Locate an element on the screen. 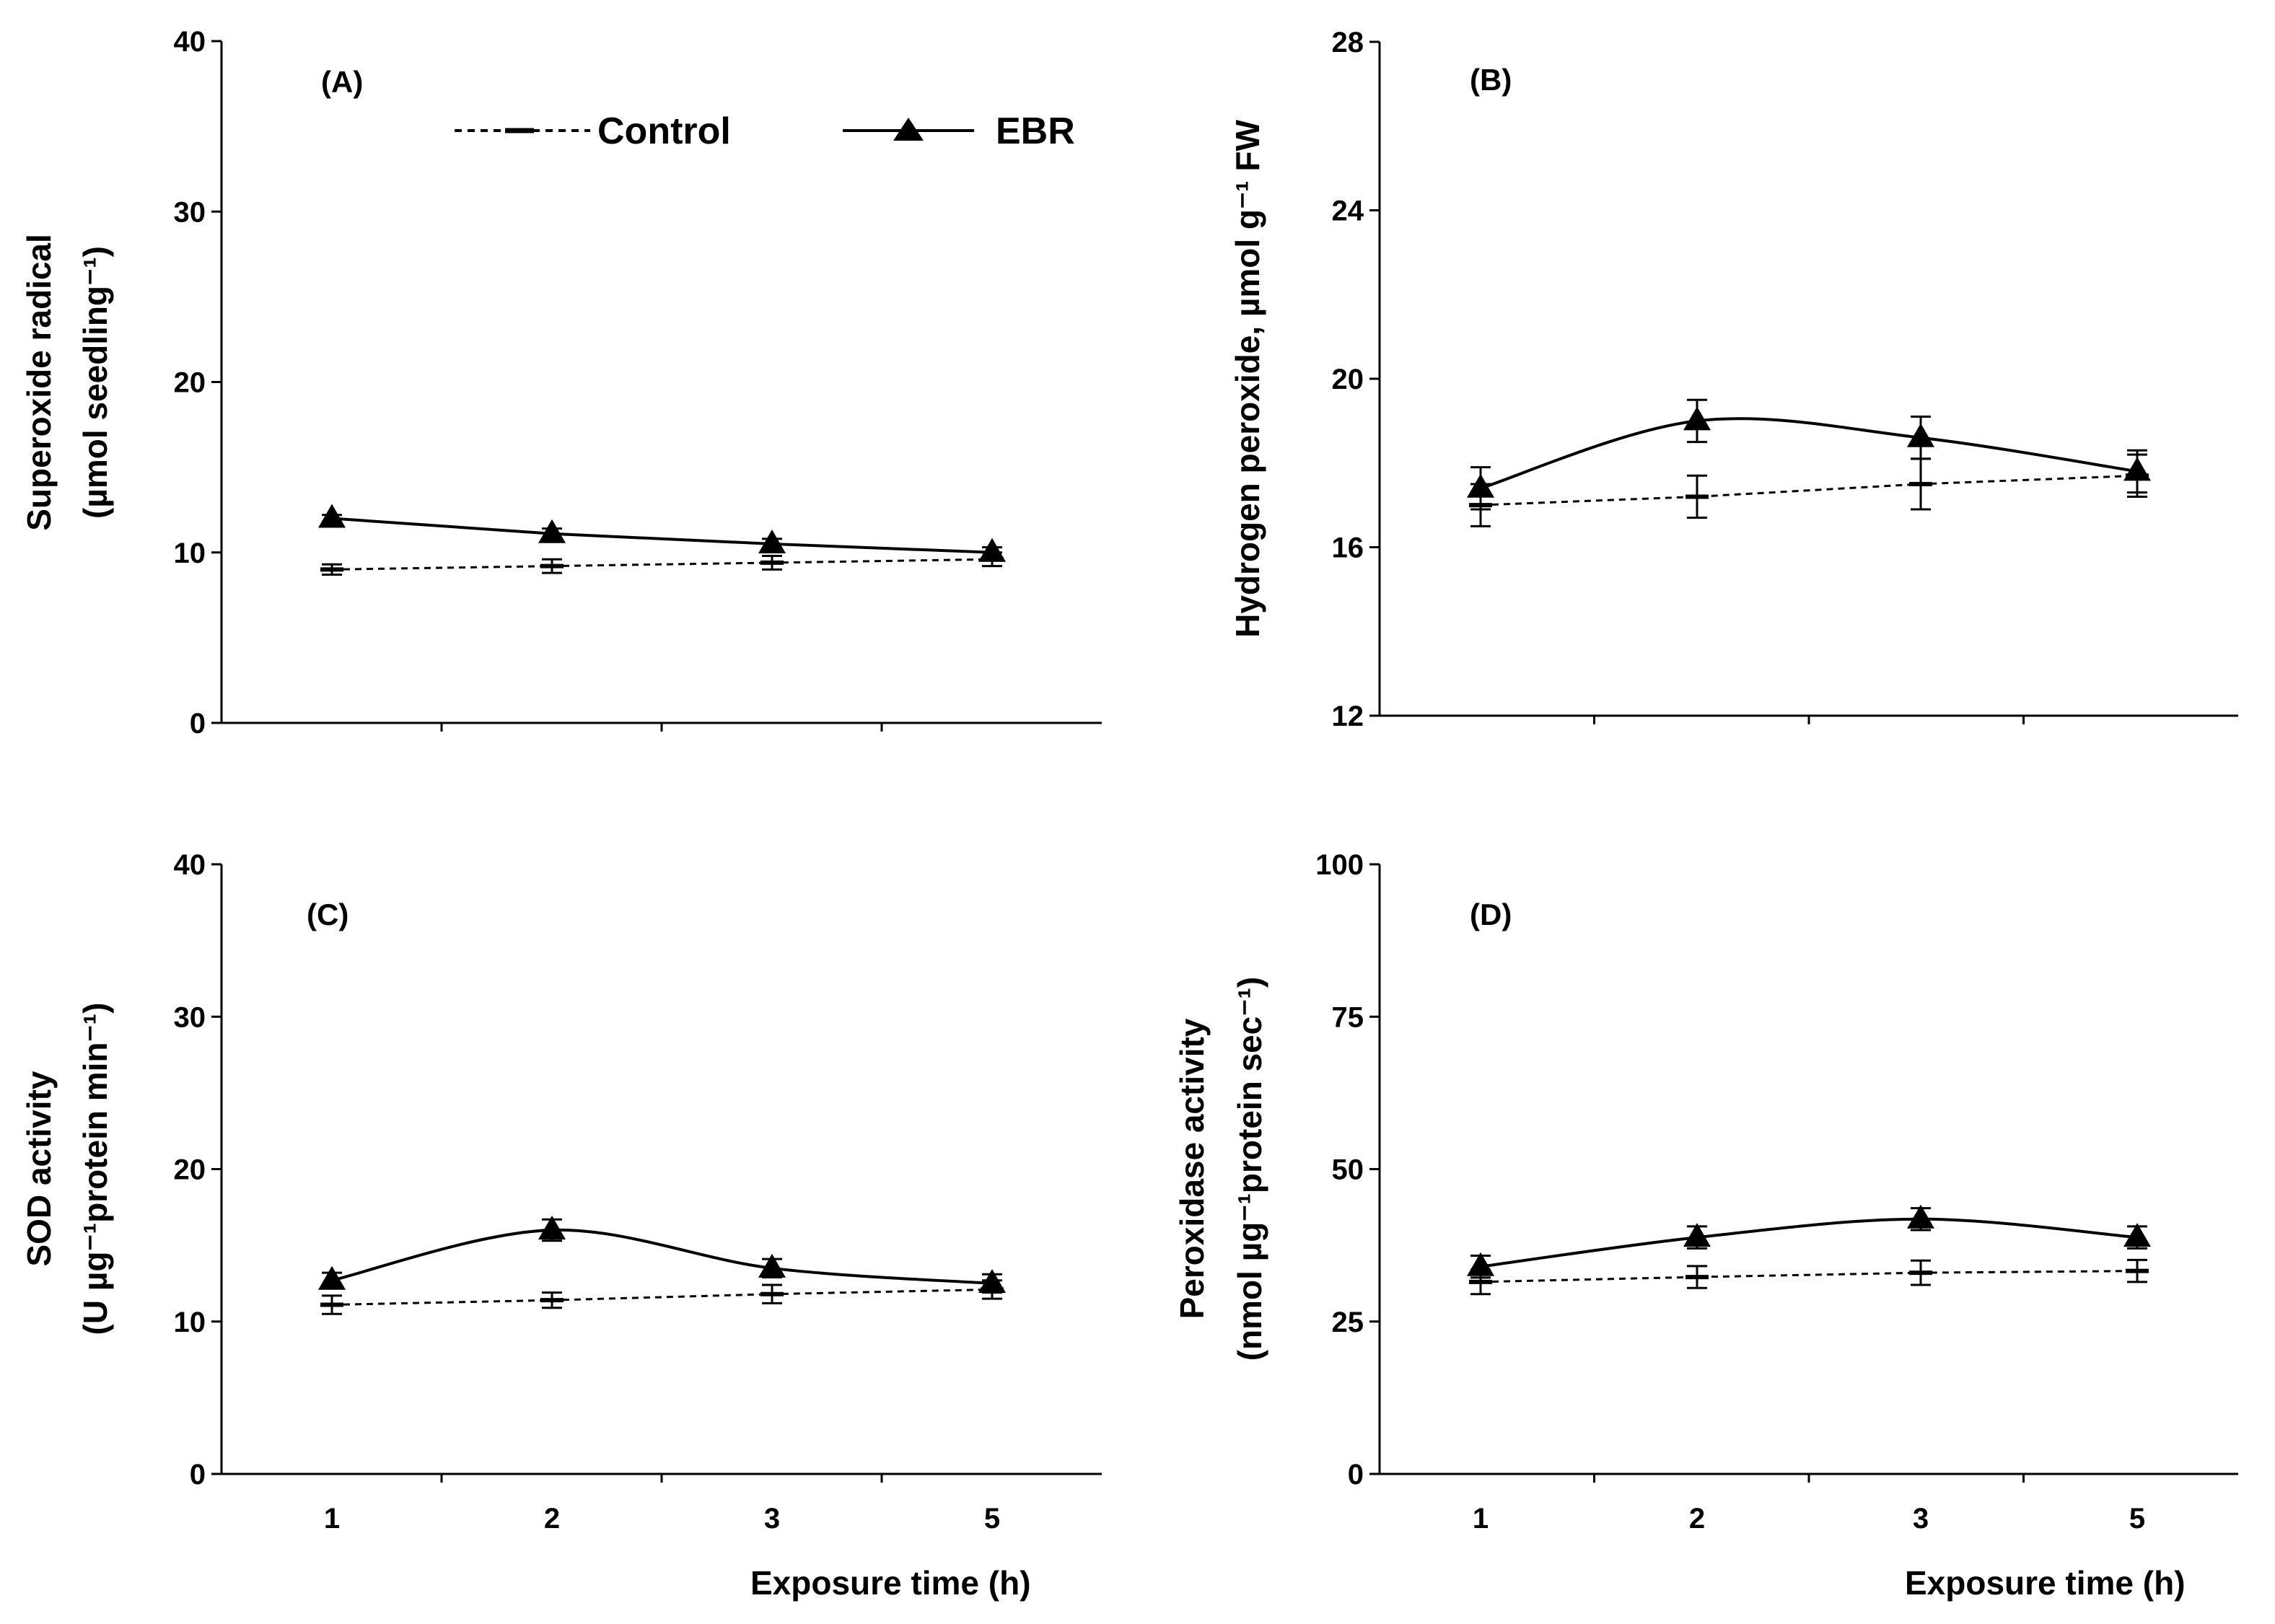  y-tick-label: 28 is located at coordinates (1348, 42).